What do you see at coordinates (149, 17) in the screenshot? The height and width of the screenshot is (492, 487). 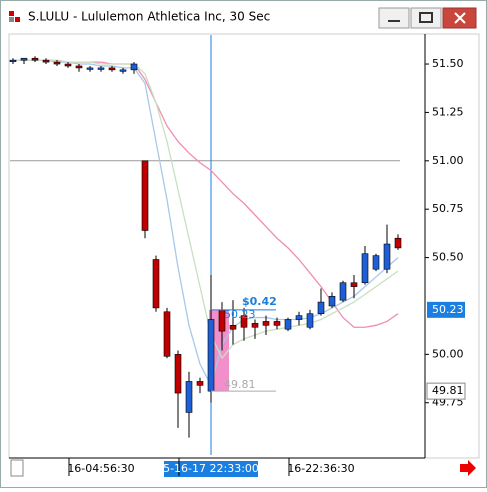 I see `window-title: S.LULU - Lululemon Athletica Inc, 30 Sec` at bounding box center [149, 17].